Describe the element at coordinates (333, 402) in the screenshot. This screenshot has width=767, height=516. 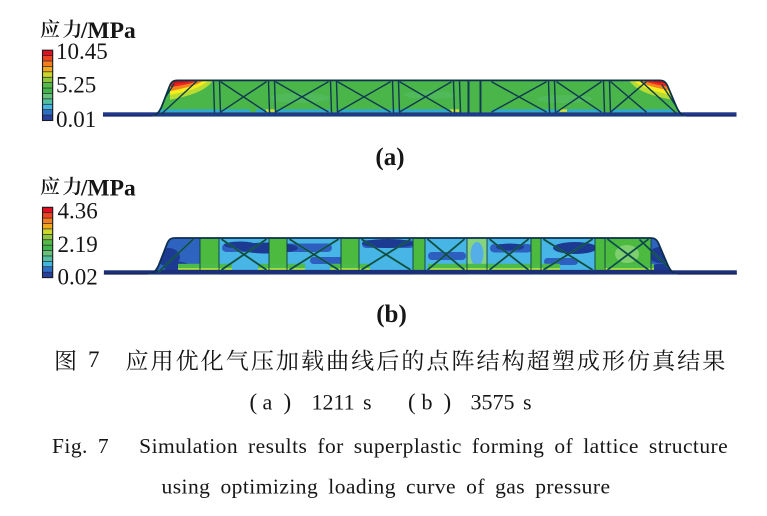
I see `svg-text: 1211` at that location.